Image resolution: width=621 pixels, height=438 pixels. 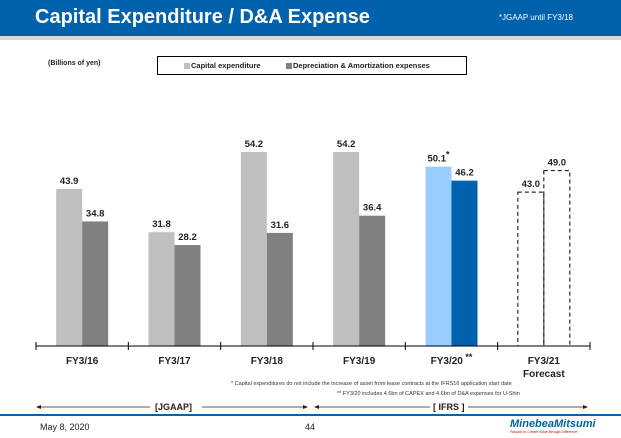 What do you see at coordinates (187, 65) in the screenshot?
I see `legend-swatch-capex` at bounding box center [187, 65].